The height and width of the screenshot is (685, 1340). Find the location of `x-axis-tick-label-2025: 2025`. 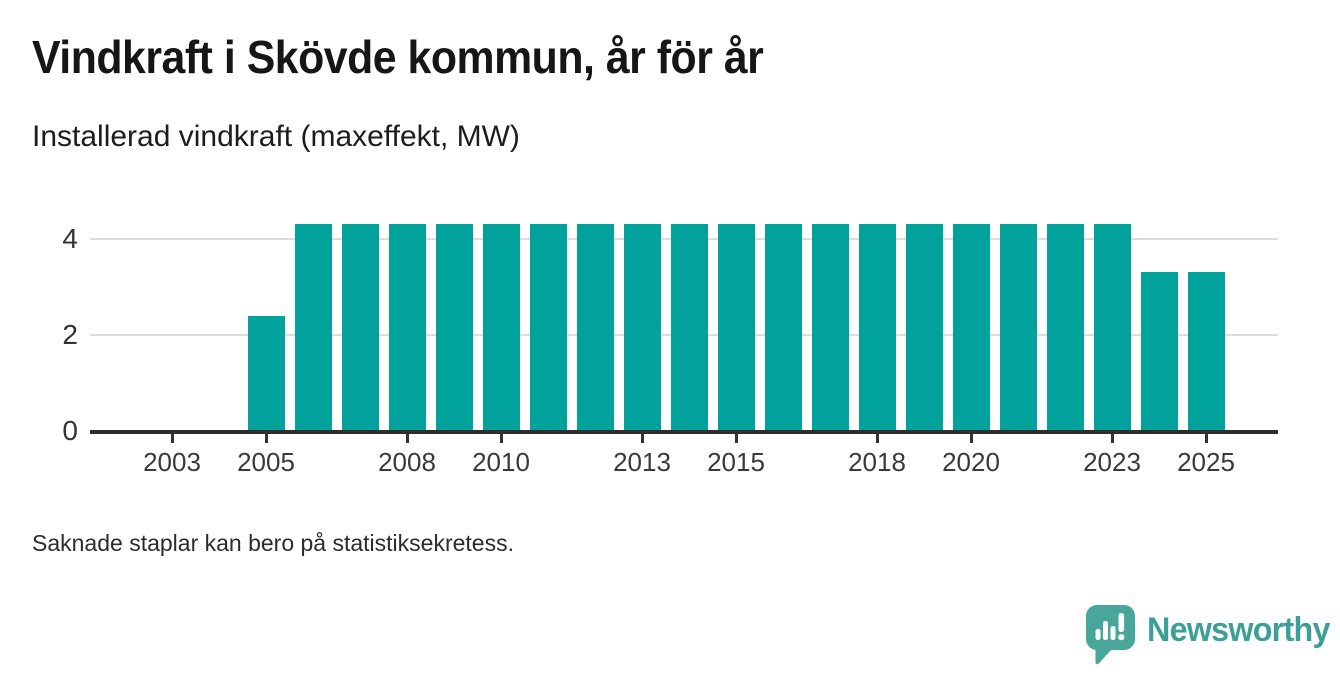

x-axis-tick-label-2025: 2025 is located at coordinates (1206, 462).